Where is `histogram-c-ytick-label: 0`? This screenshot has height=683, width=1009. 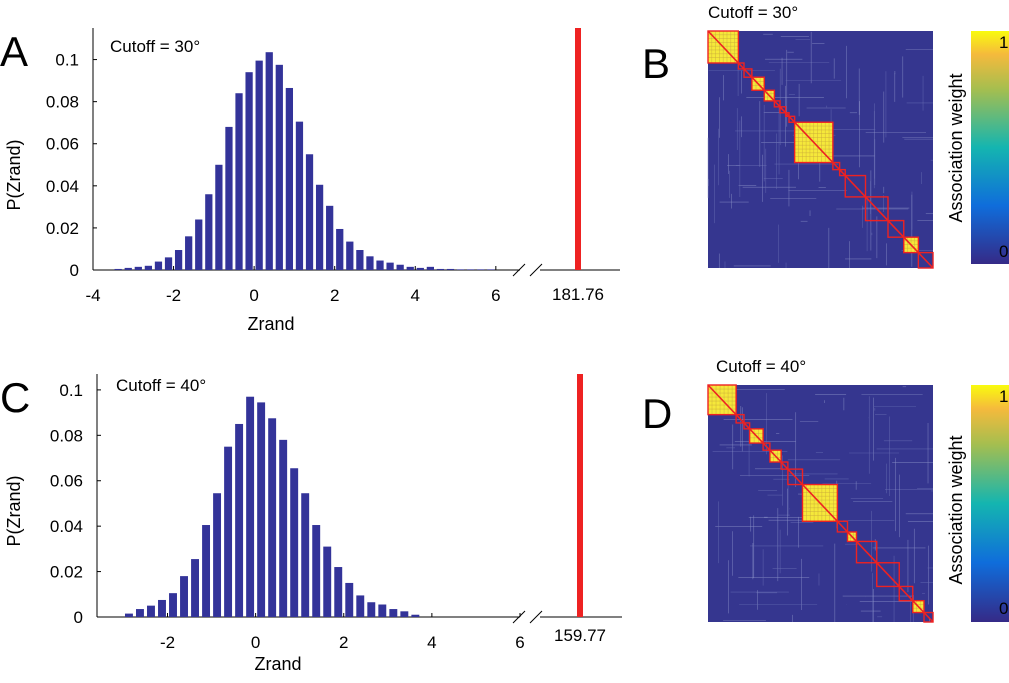
histogram-c-ytick-label: 0 is located at coordinates (78, 617).